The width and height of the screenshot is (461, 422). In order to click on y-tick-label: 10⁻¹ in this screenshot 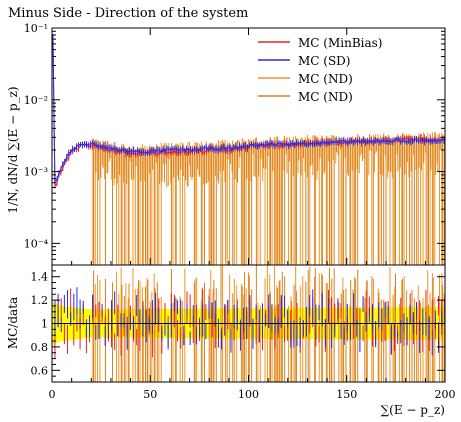, I will do `click(36, 28)`.